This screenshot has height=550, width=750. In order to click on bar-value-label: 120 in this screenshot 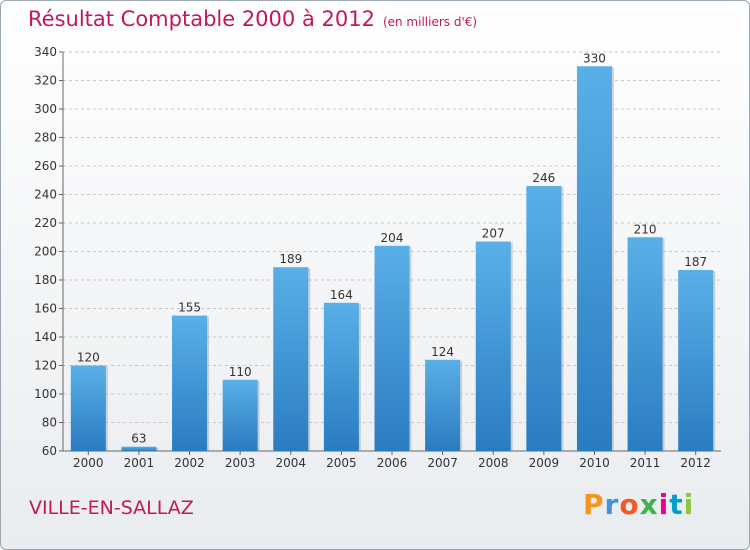, I will do `click(88, 358)`.